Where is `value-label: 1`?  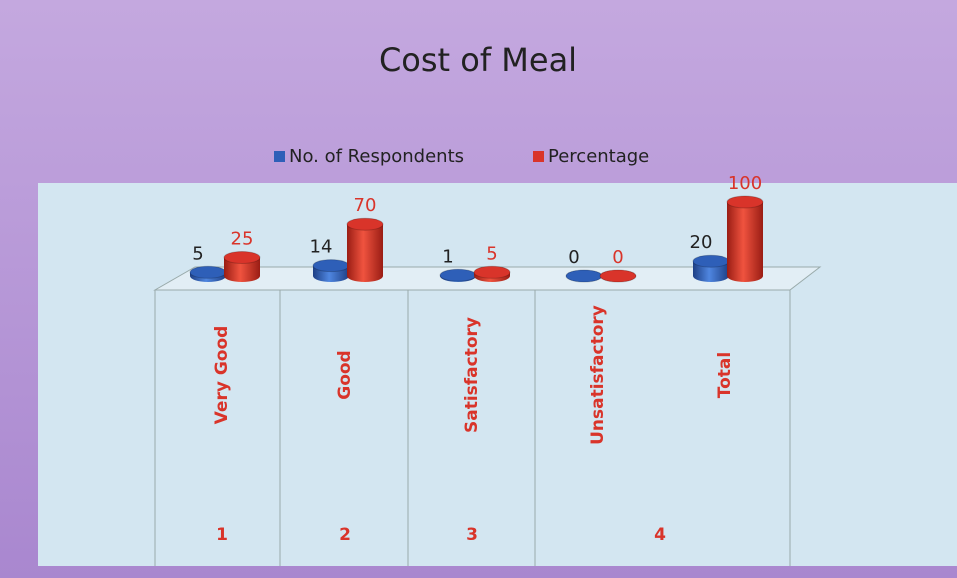 value-label: 1 is located at coordinates (447, 256).